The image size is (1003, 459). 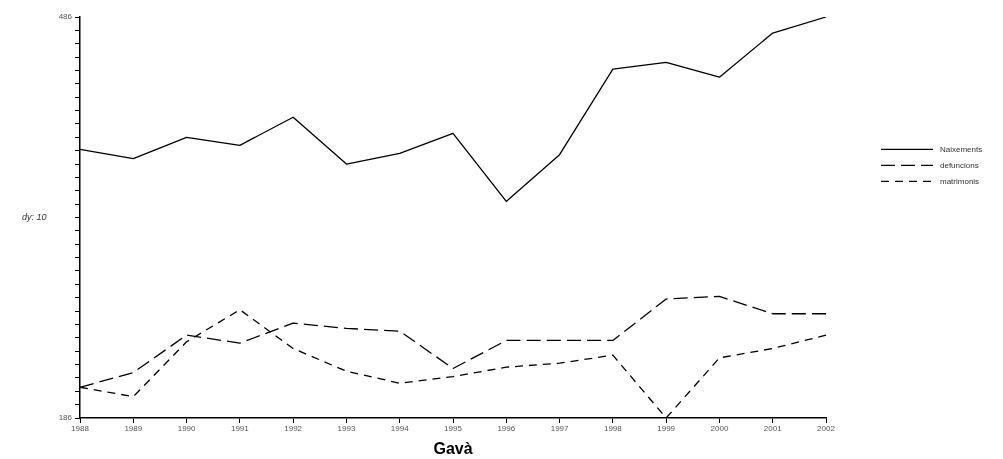 I want to click on x-tick-label: 1994, so click(x=400, y=428).